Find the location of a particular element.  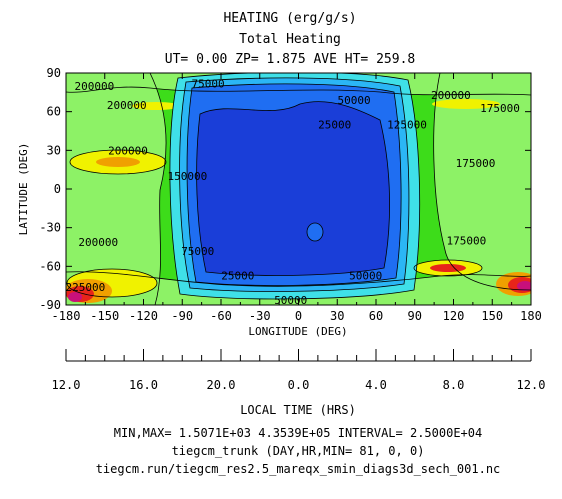

y-tick-label: -90 is located at coordinates (50, 305).